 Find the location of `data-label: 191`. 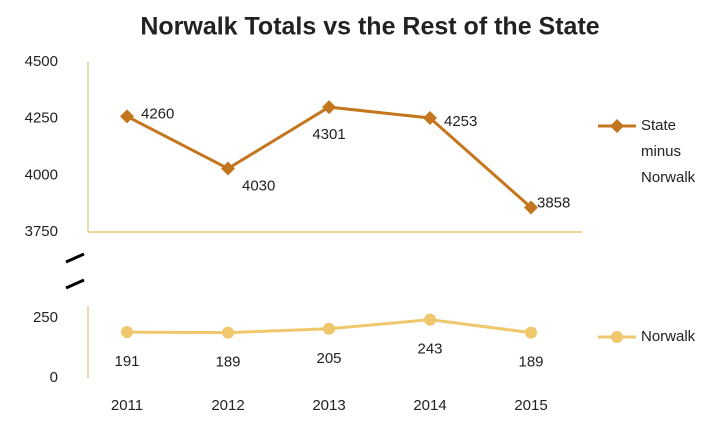

data-label: 191 is located at coordinates (126, 361).